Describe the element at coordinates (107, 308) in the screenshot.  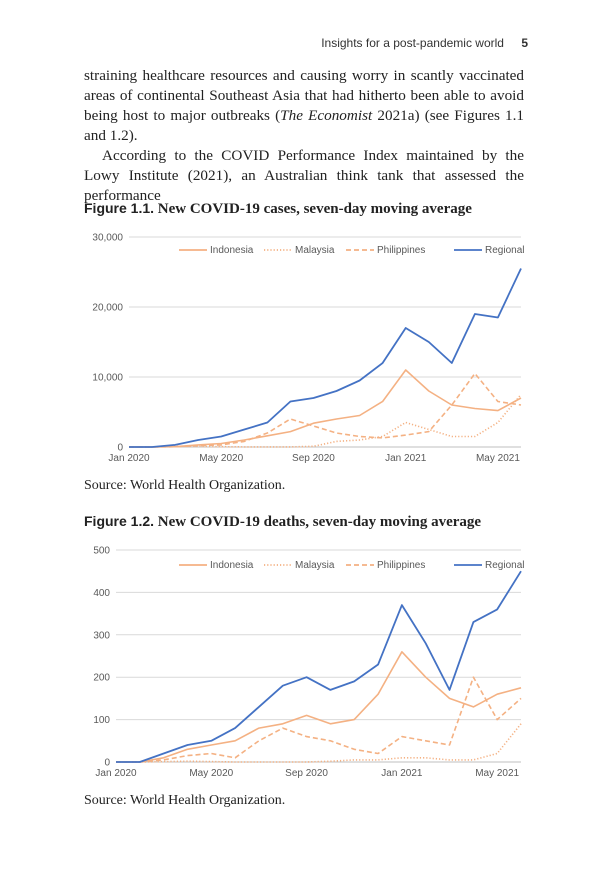
I see `y-tick-label: 20,000` at that location.